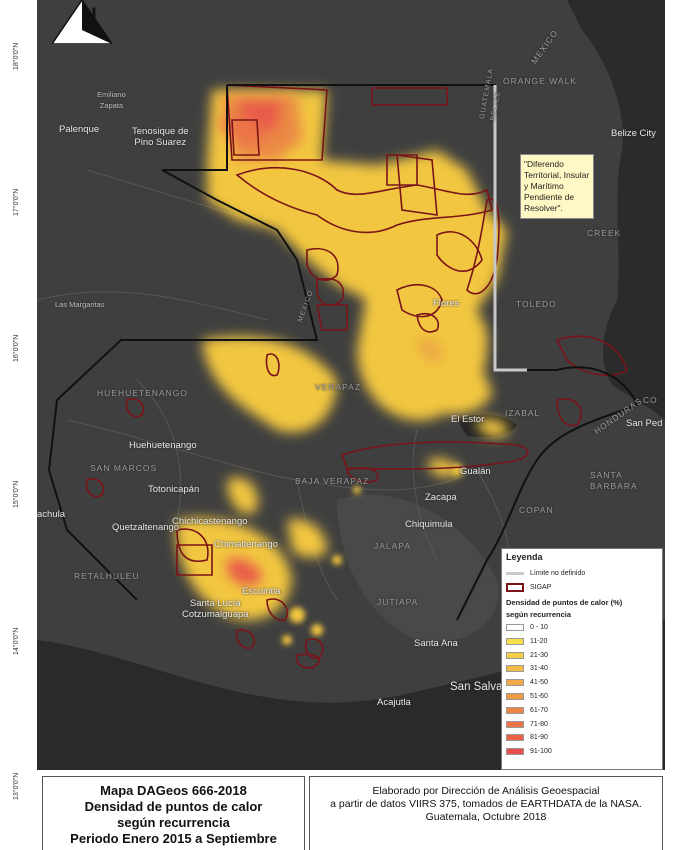 The width and height of the screenshot is (700, 850). Describe the element at coordinates (338, 387) in the screenshot. I see `label-verapaz: VERAPAZ` at that location.